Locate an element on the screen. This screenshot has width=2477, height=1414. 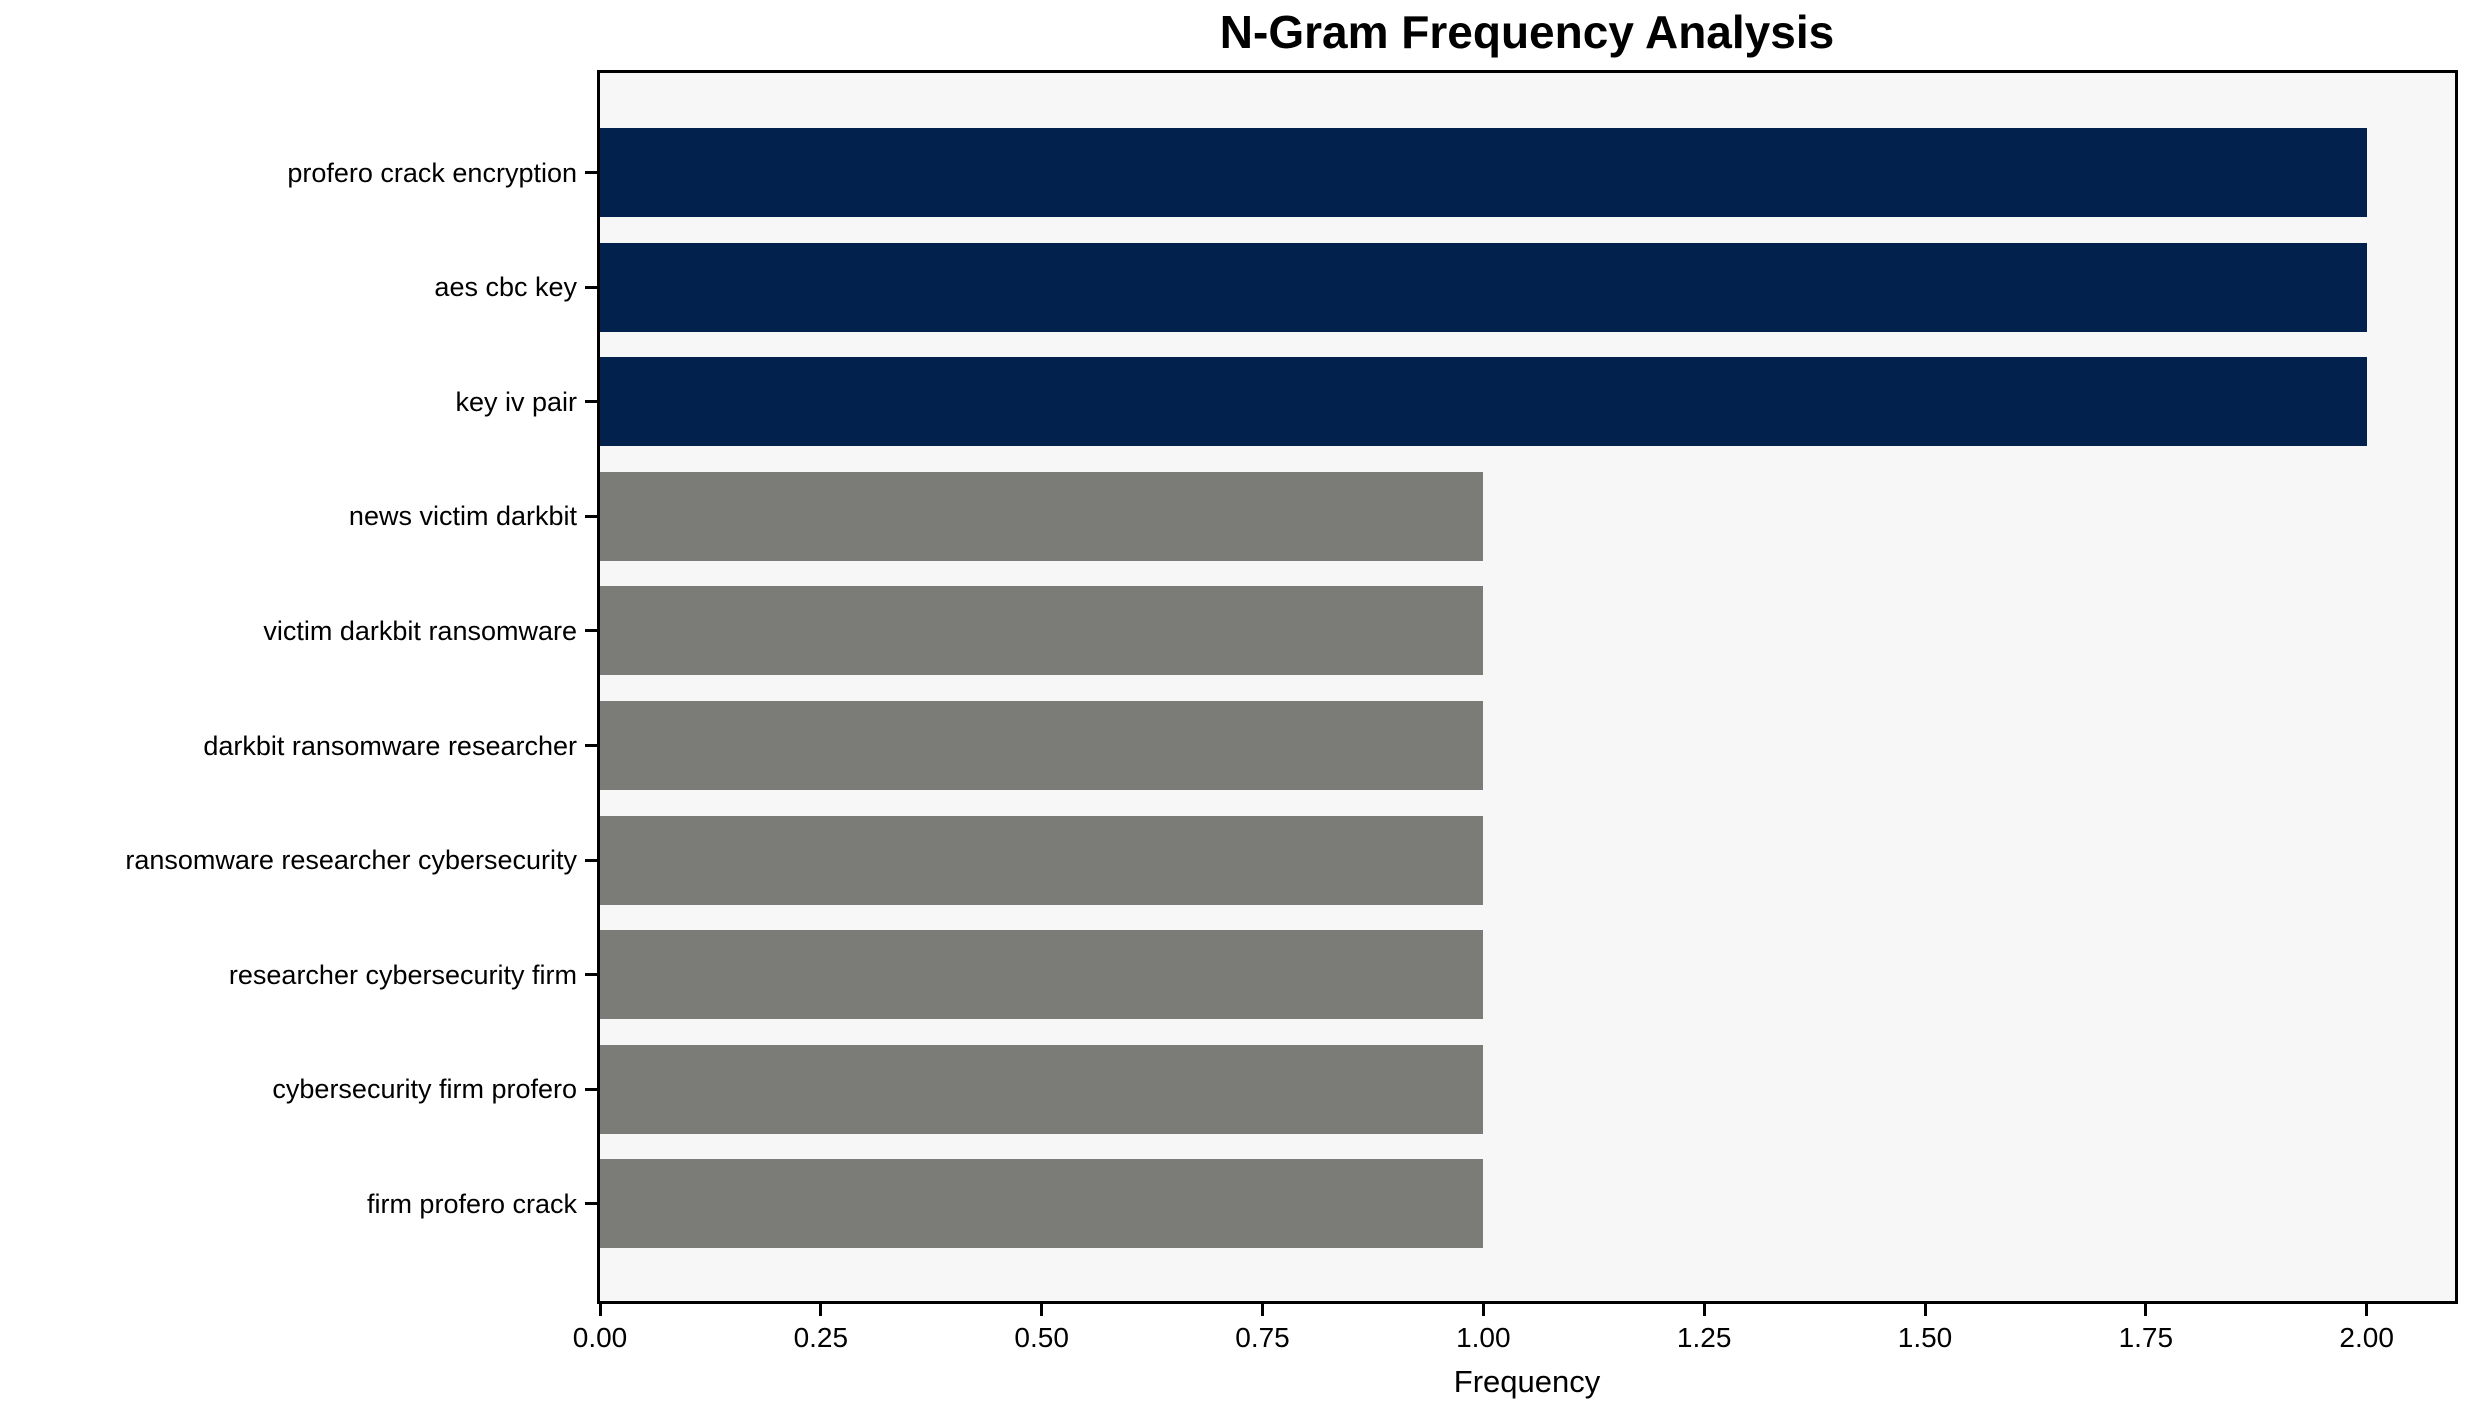
x-axis-title: Frequency is located at coordinates (1527, 1381).